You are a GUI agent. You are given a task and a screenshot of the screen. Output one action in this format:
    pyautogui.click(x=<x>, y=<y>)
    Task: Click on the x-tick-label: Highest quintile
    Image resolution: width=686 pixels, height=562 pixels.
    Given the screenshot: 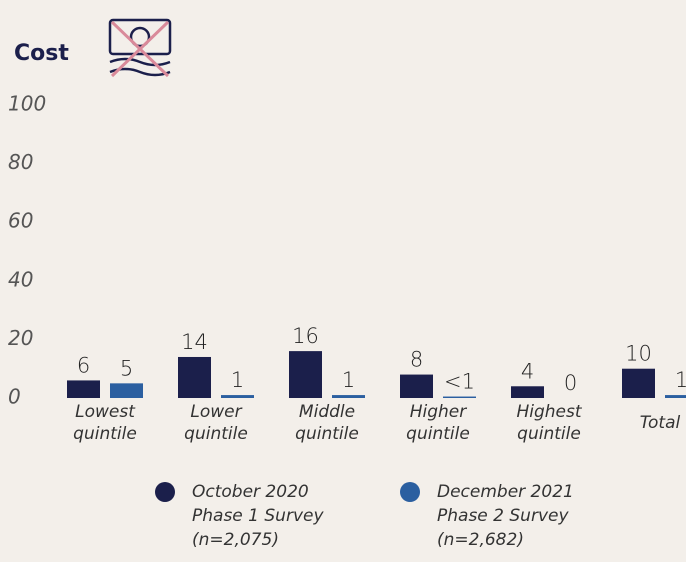 What is the action you would take?
    pyautogui.click(x=549, y=423)
    